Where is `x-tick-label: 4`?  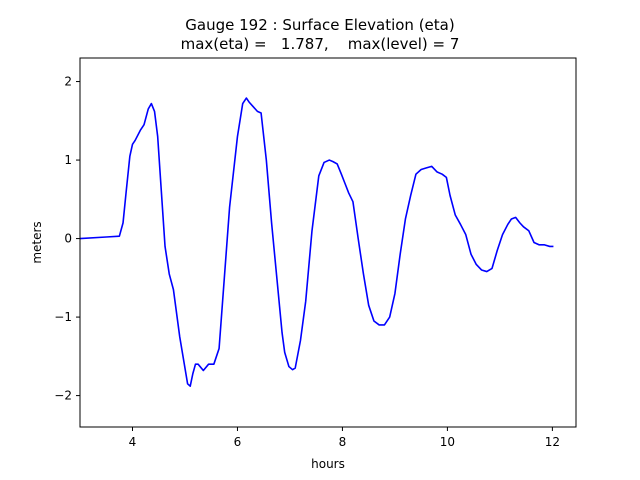
x-tick-label: 4 is located at coordinates (133, 442).